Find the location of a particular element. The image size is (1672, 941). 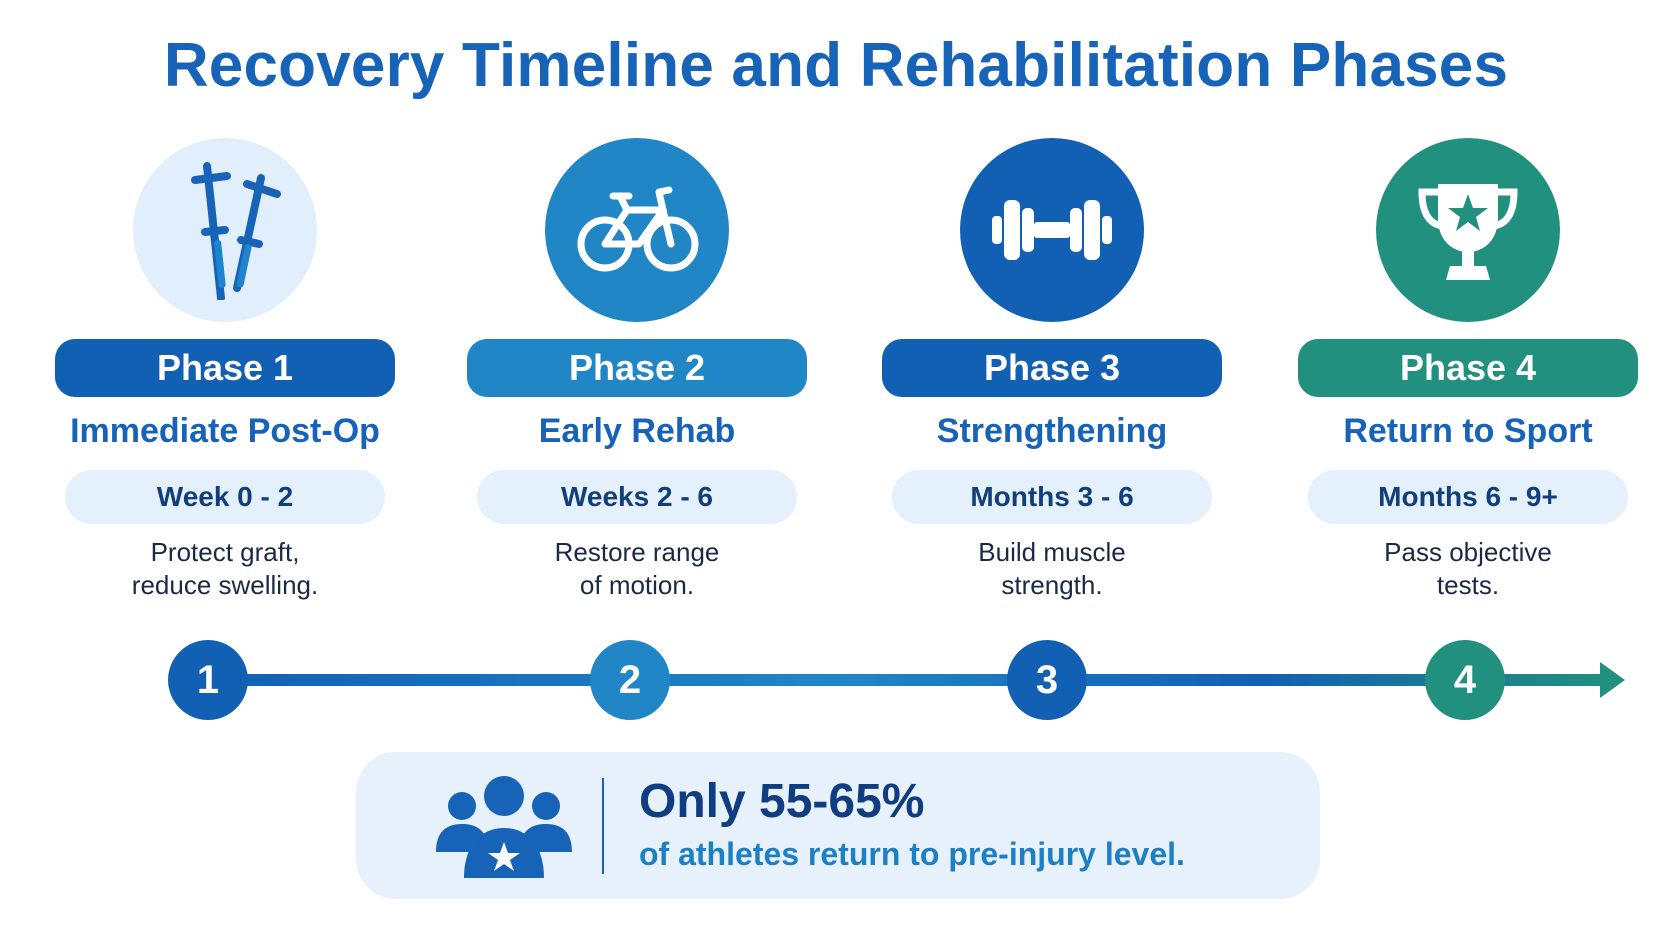

timeline-node-3: 3 is located at coordinates (1047, 680).